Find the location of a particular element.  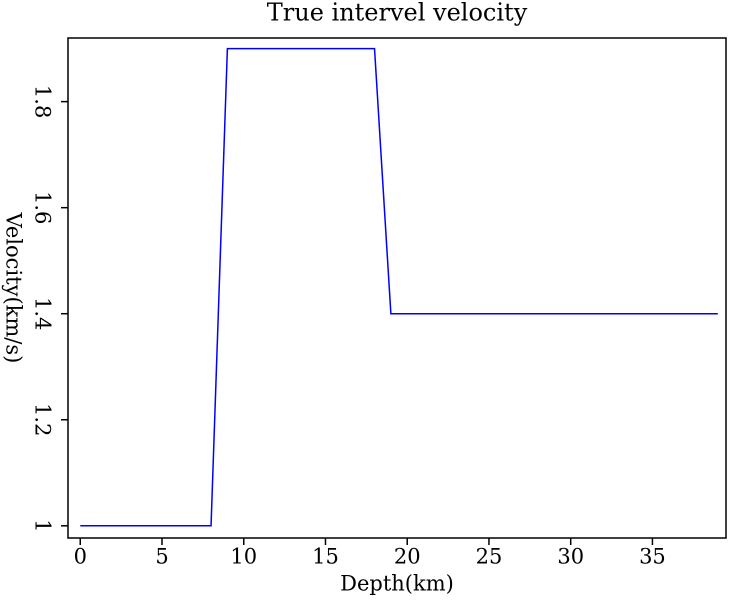

x-tick-label: 5 is located at coordinates (161, 557).